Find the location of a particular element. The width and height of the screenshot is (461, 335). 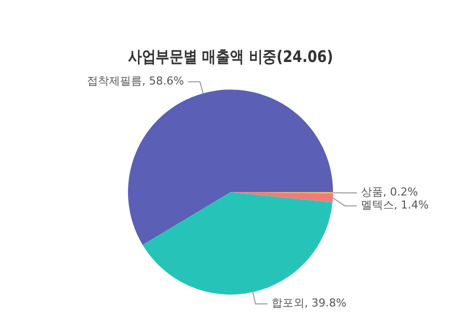

slice-label: 상품, 0.2% is located at coordinates (389, 192).